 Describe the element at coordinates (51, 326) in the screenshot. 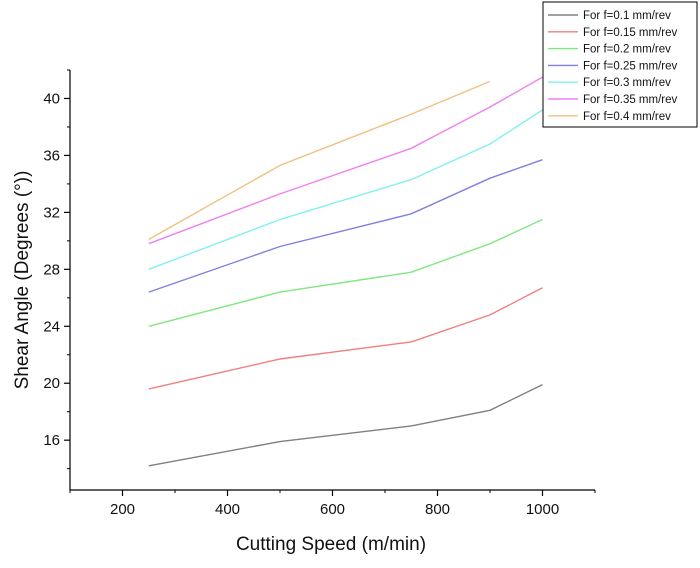

I see `y-tick-label: 24` at that location.